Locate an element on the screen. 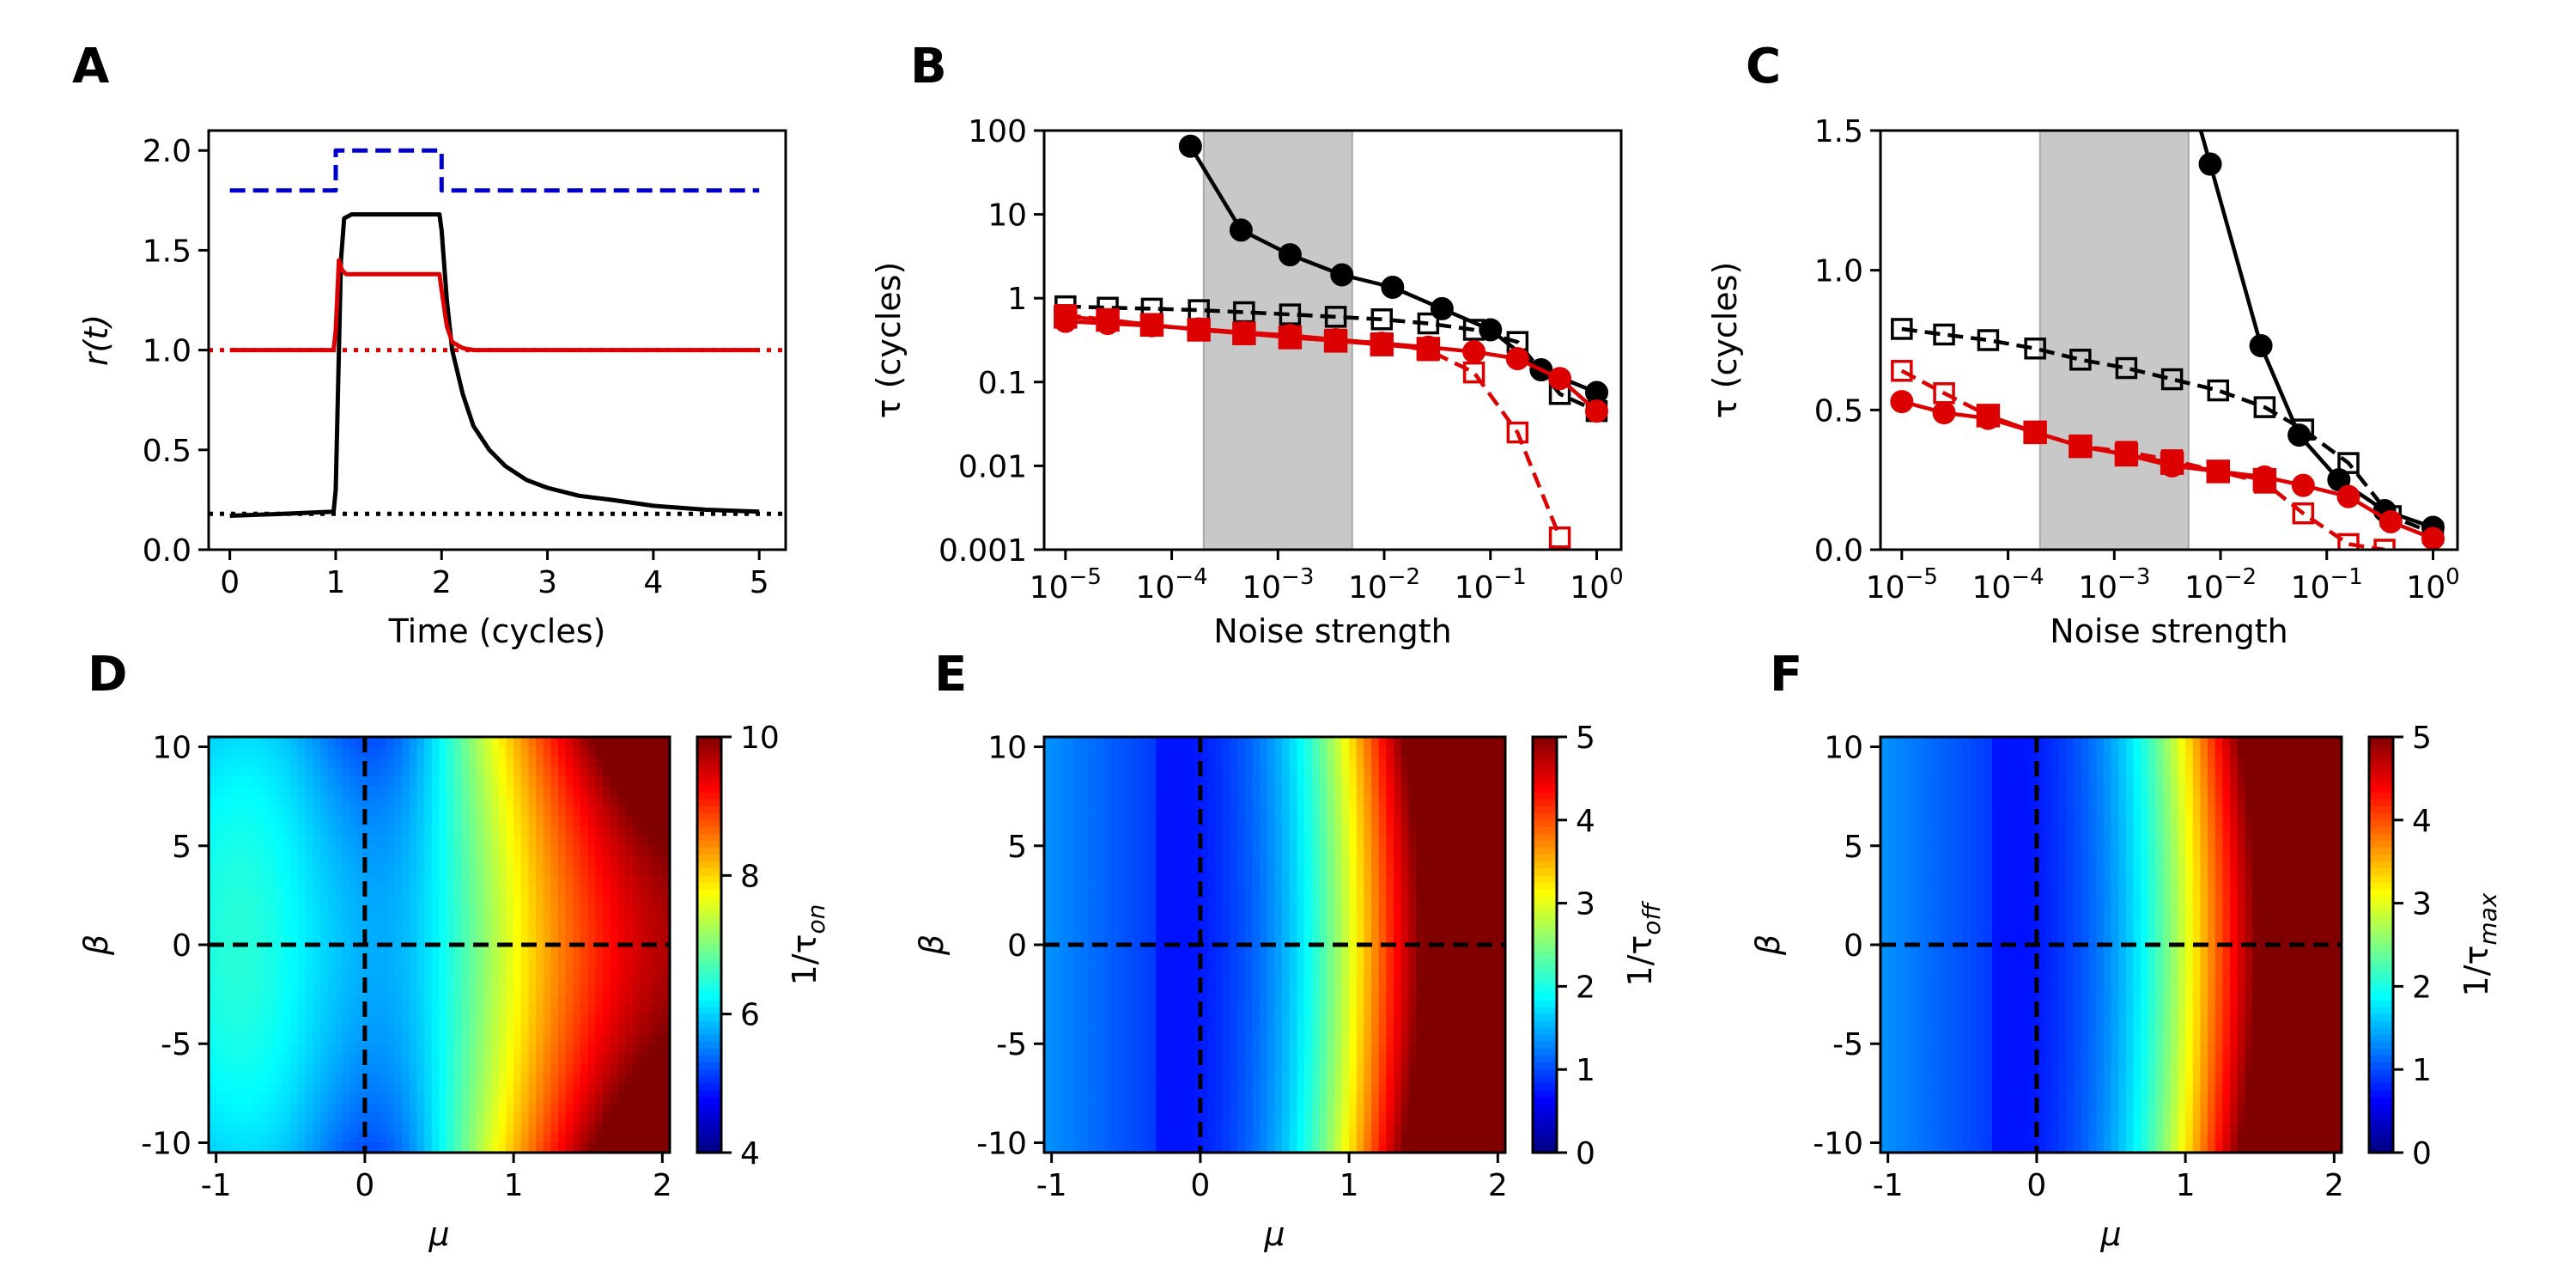  plot-area is located at coordinates (497, 333).